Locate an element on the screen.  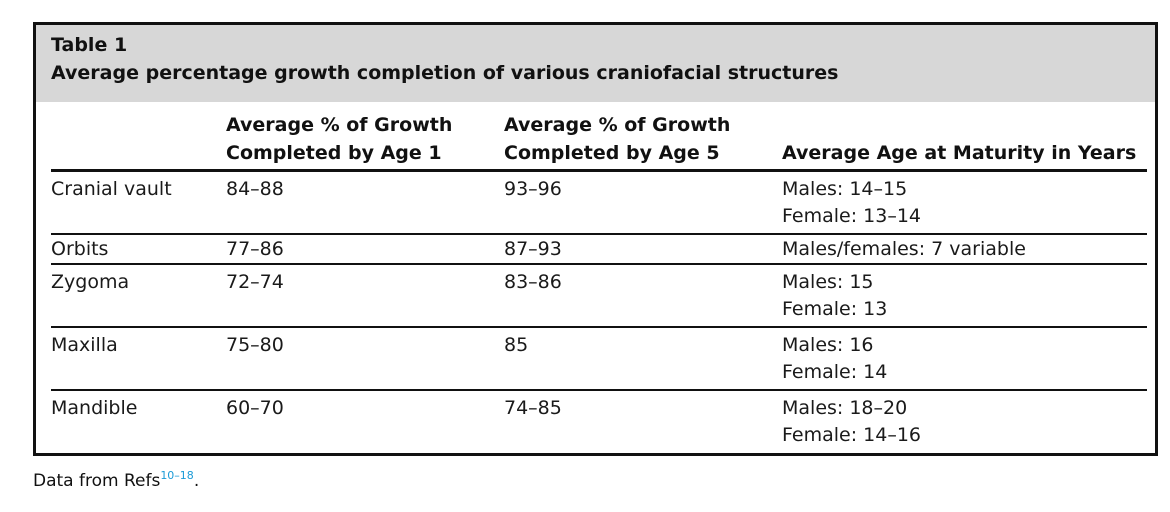
header-age1: Average % of Growth Completed by Age 1 is located at coordinates (365, 141).